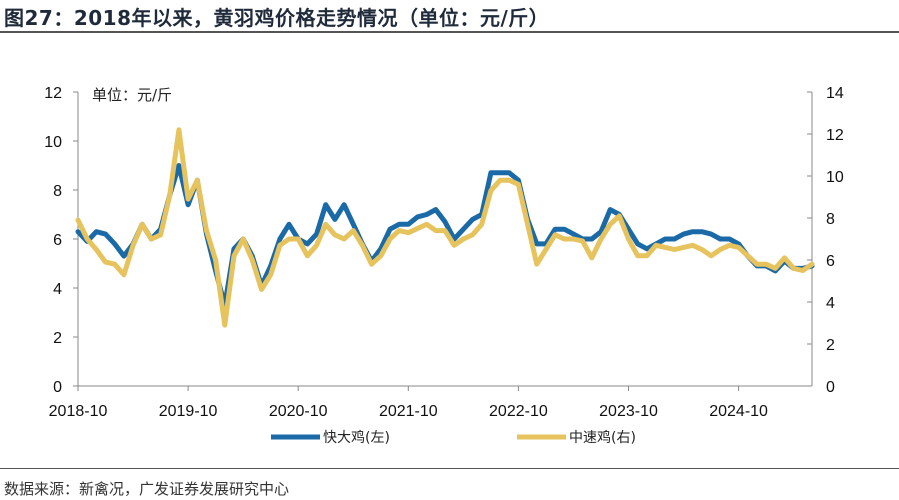  What do you see at coordinates (602, 437) in the screenshot?
I see `legend-label: 中速鸡(右)` at bounding box center [602, 437].